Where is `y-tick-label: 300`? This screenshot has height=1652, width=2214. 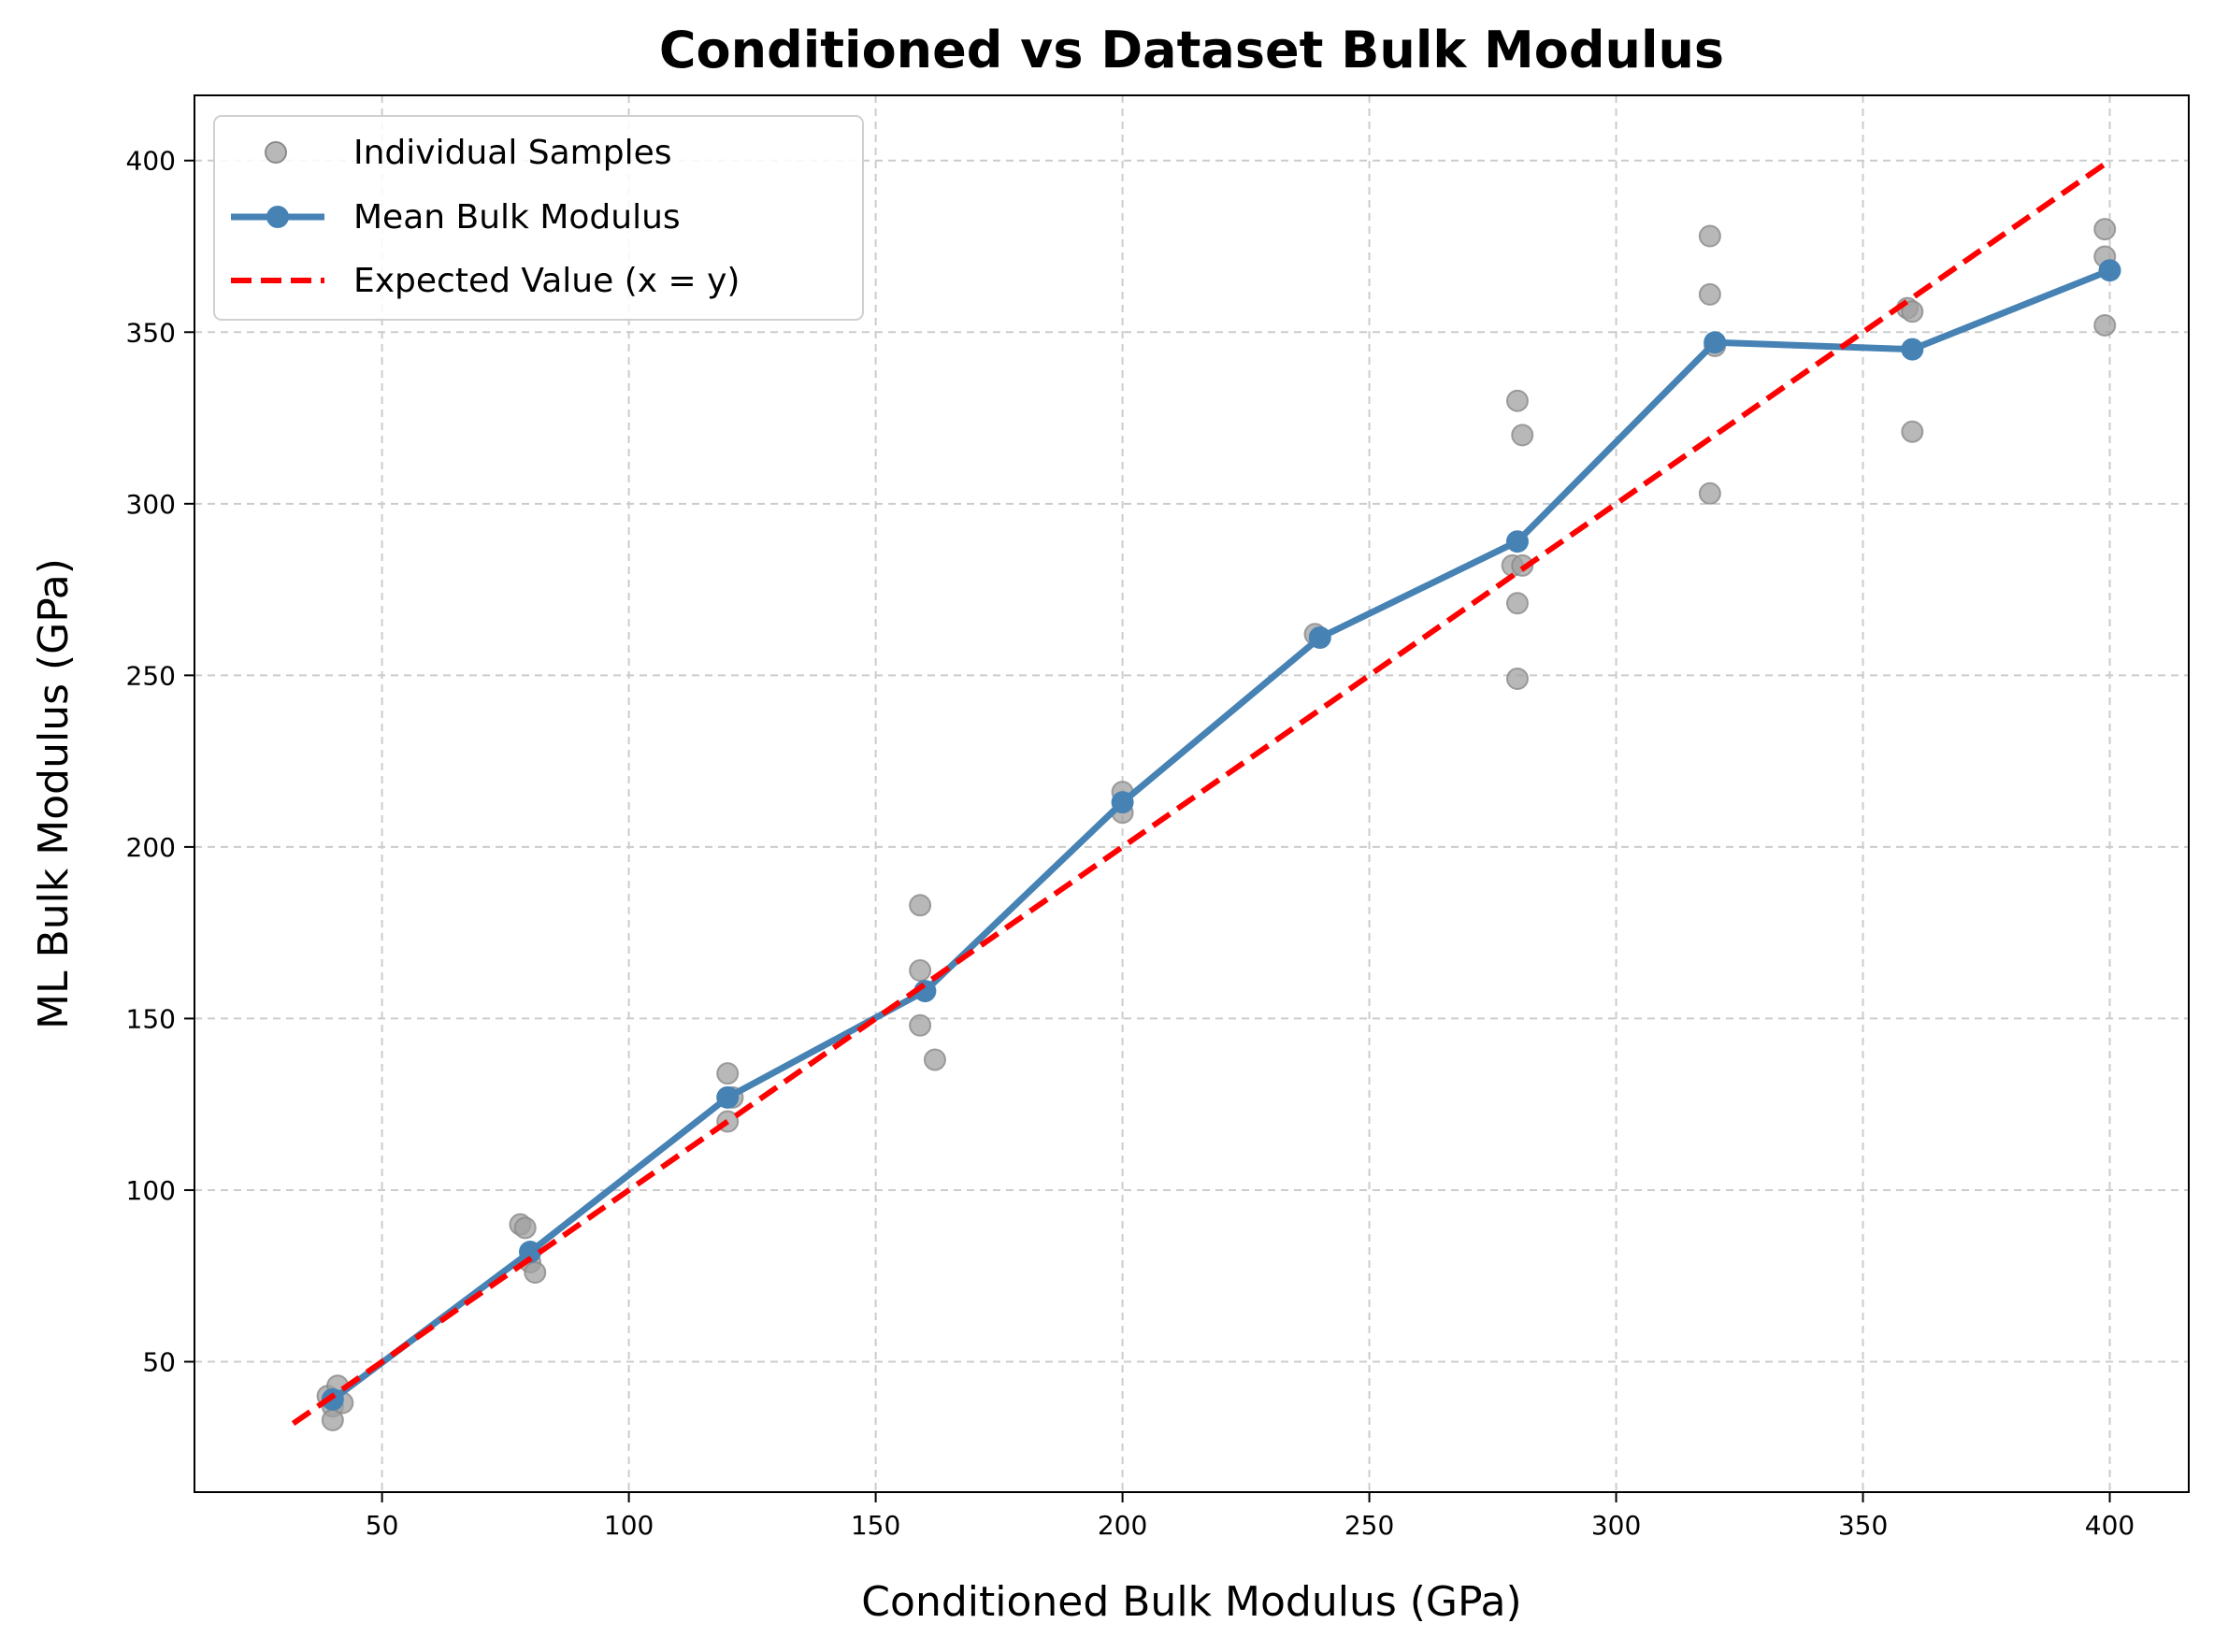
y-tick-label: 300 is located at coordinates (151, 504).